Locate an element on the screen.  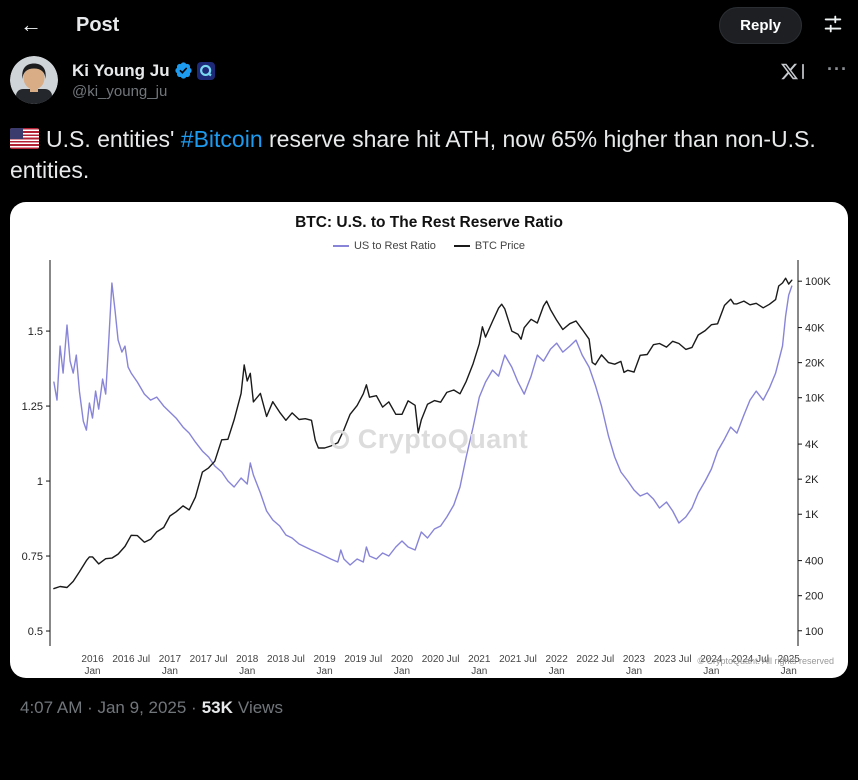
author-handle: @ki_young_ju is located at coordinates (120, 91).